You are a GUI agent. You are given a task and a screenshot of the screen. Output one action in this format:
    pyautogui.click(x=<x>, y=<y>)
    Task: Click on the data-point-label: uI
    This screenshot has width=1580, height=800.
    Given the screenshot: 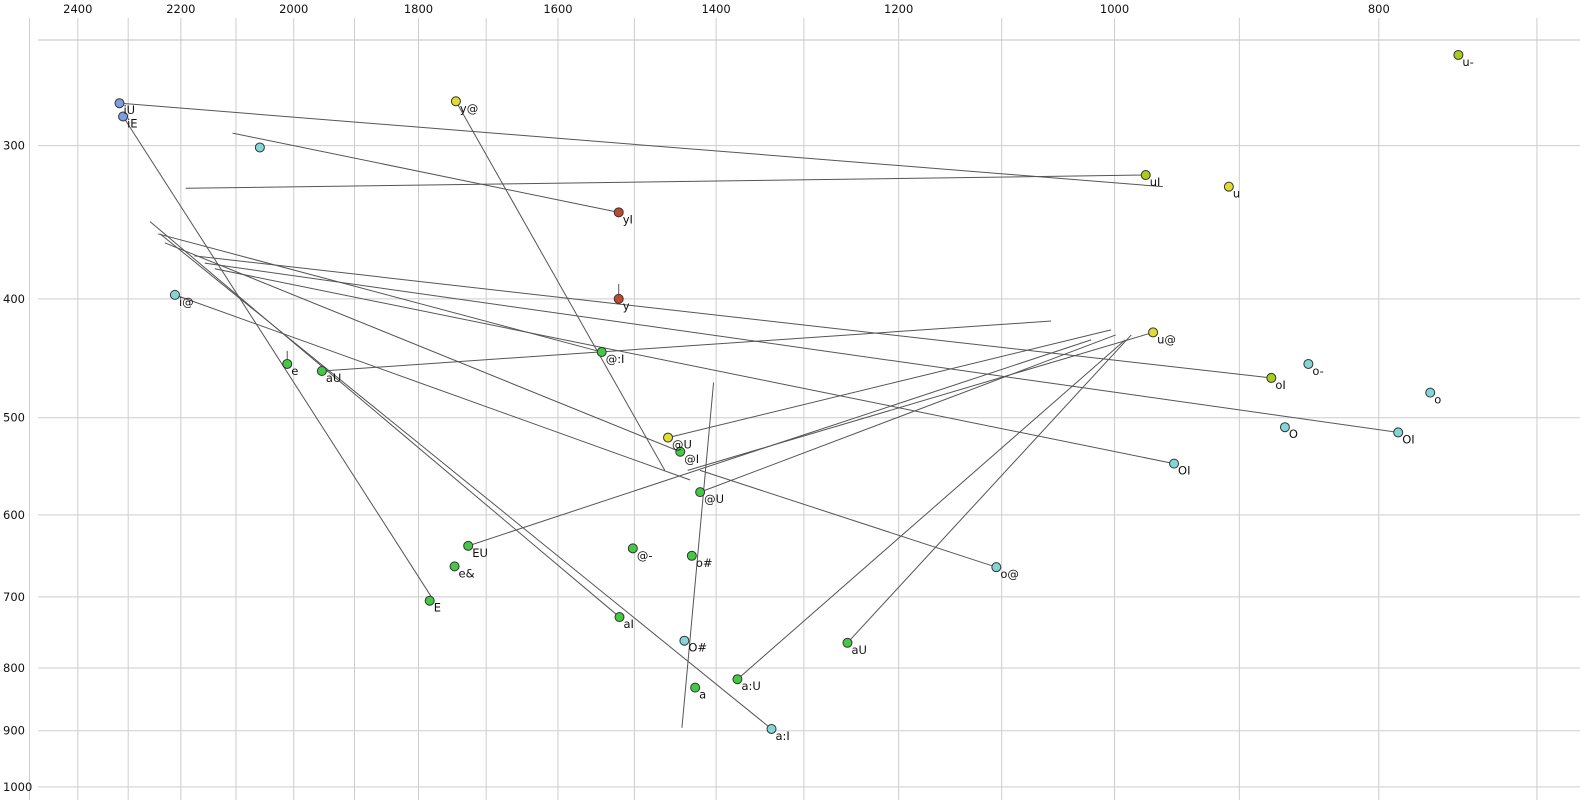 What is the action you would take?
    pyautogui.click(x=1155, y=182)
    